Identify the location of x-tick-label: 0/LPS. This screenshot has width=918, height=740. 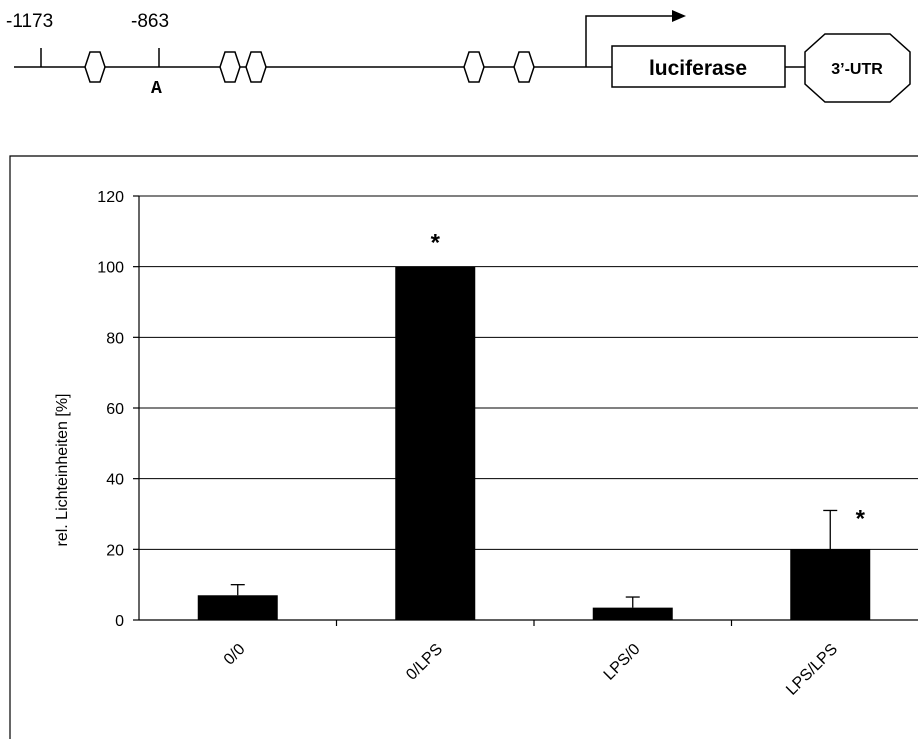
(424, 662).